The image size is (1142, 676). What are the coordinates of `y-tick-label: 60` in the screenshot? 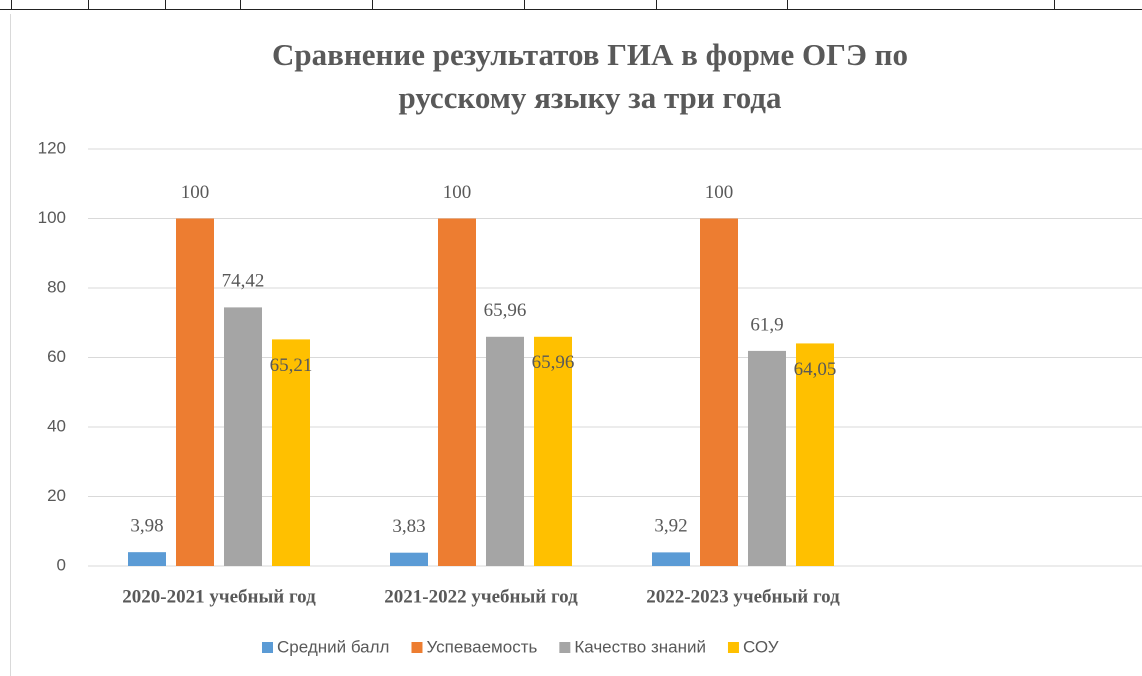 It's located at (56, 356).